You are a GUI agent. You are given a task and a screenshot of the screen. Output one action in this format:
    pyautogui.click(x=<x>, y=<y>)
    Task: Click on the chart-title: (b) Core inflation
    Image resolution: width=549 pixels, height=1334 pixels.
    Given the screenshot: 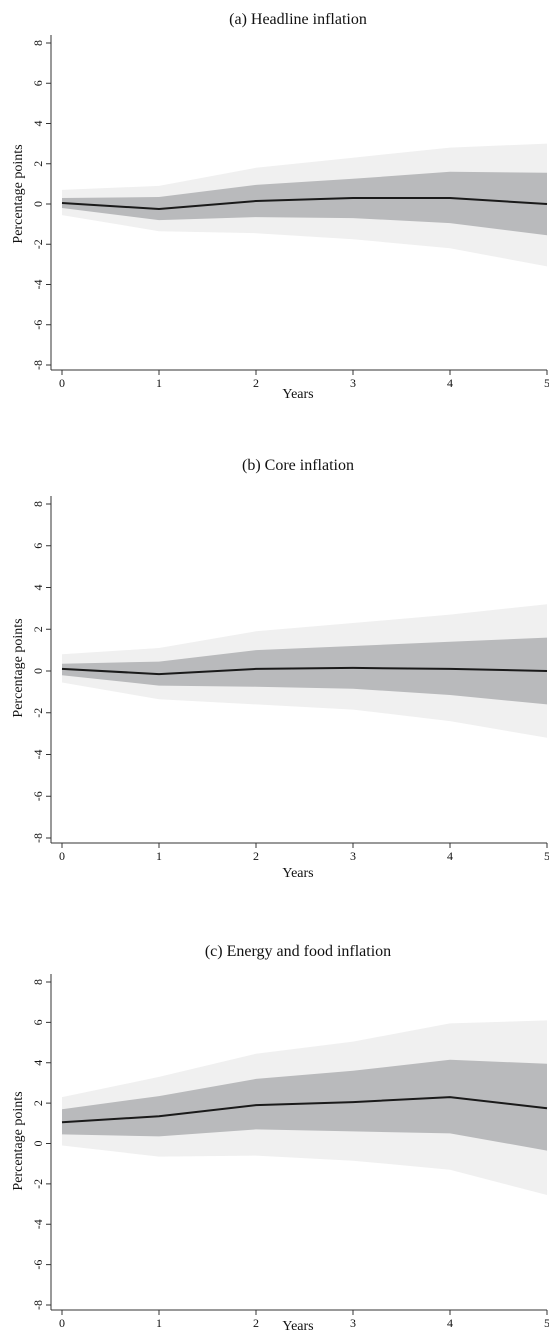 What is the action you would take?
    pyautogui.click(x=298, y=465)
    